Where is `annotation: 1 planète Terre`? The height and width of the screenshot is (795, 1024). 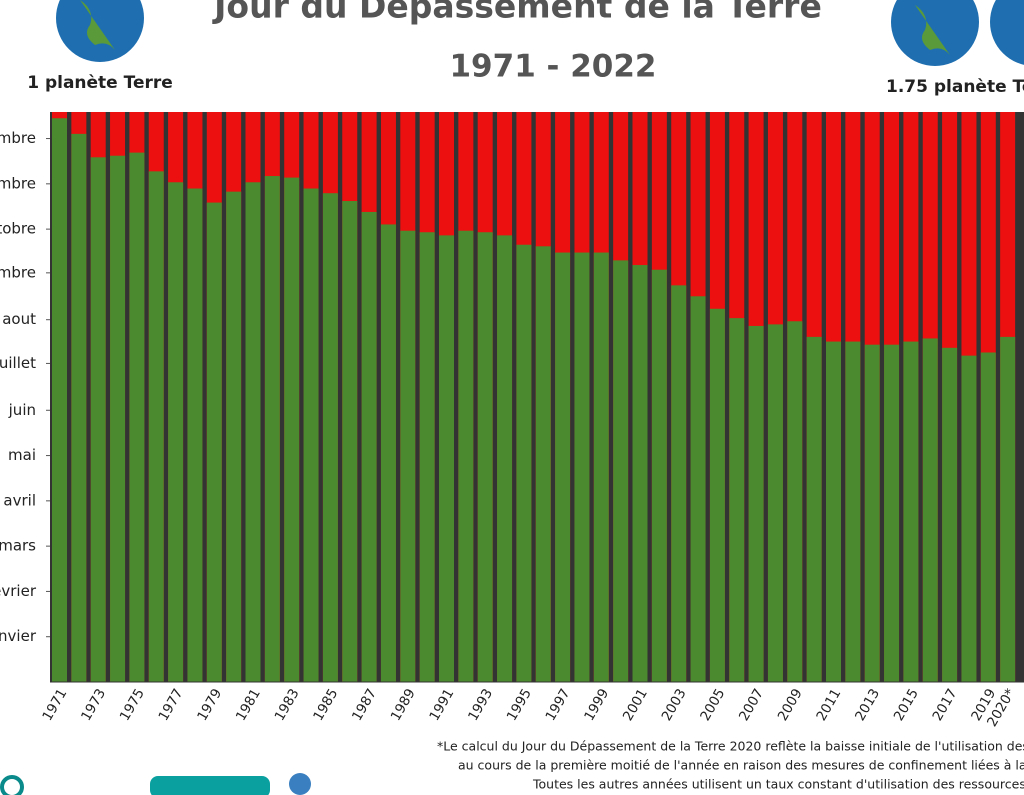 annotation: 1 planète Terre is located at coordinates (100, 83).